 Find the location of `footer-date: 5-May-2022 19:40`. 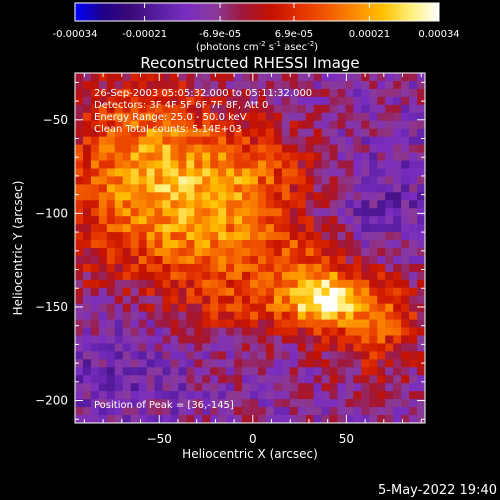

footer-date: 5-May-2022 19:40 is located at coordinates (437, 490).